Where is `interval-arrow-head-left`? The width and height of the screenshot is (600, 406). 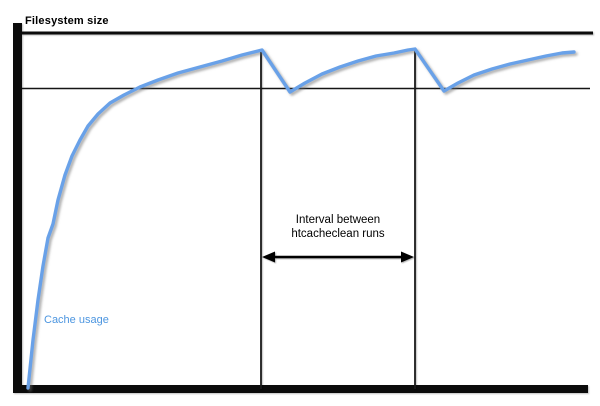 interval-arrow-head-left is located at coordinates (268, 257).